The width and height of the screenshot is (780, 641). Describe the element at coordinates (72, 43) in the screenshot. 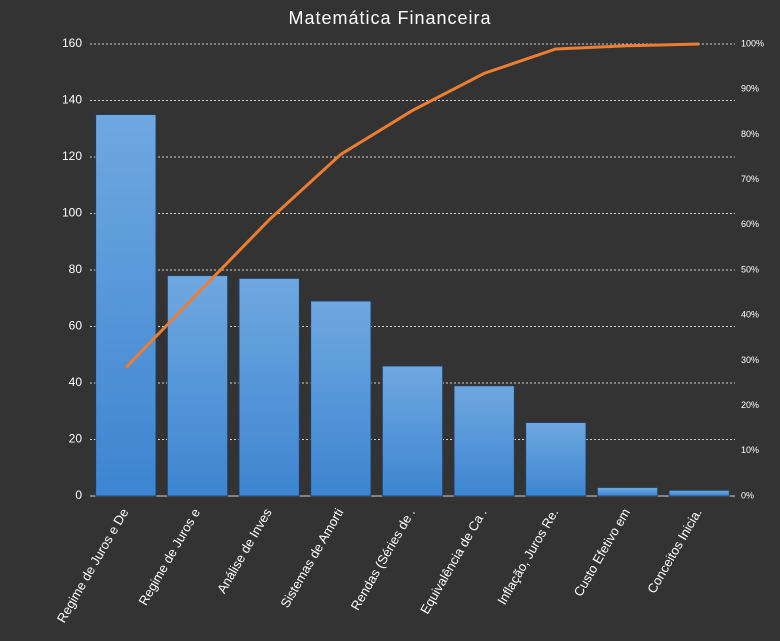

I see `y-tick-label: 160` at that location.